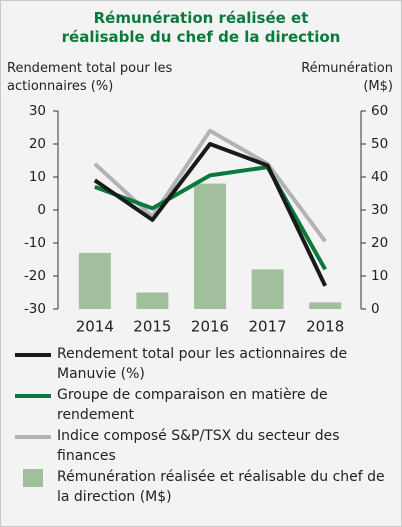  Describe the element at coordinates (37, 177) in the screenshot. I see `y-tick-label: 10` at that location.